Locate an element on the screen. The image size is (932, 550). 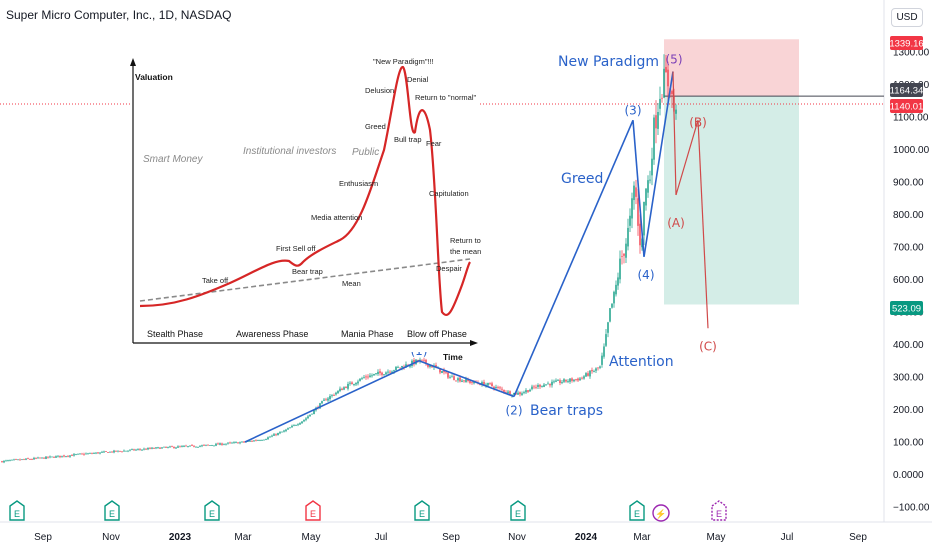
inset-phase-awareness: Awareness Phase is located at coordinates (272, 334).